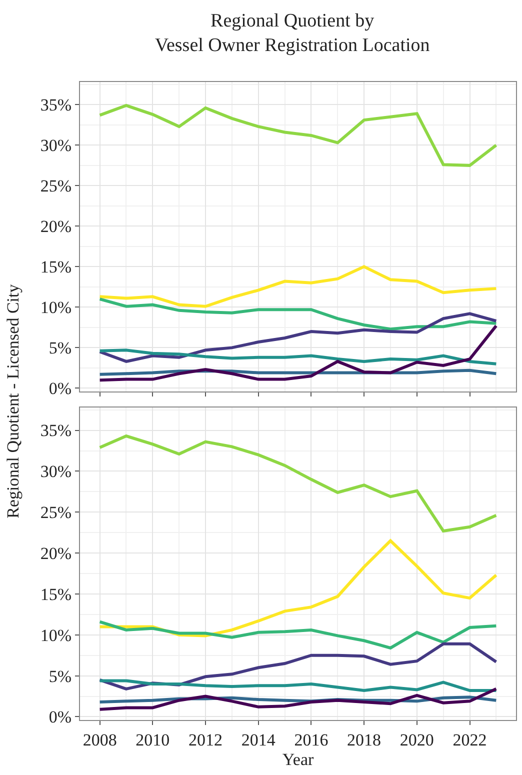  What do you see at coordinates (469, 740) in the screenshot?
I see `x-tick-label: 2022` at bounding box center [469, 740].